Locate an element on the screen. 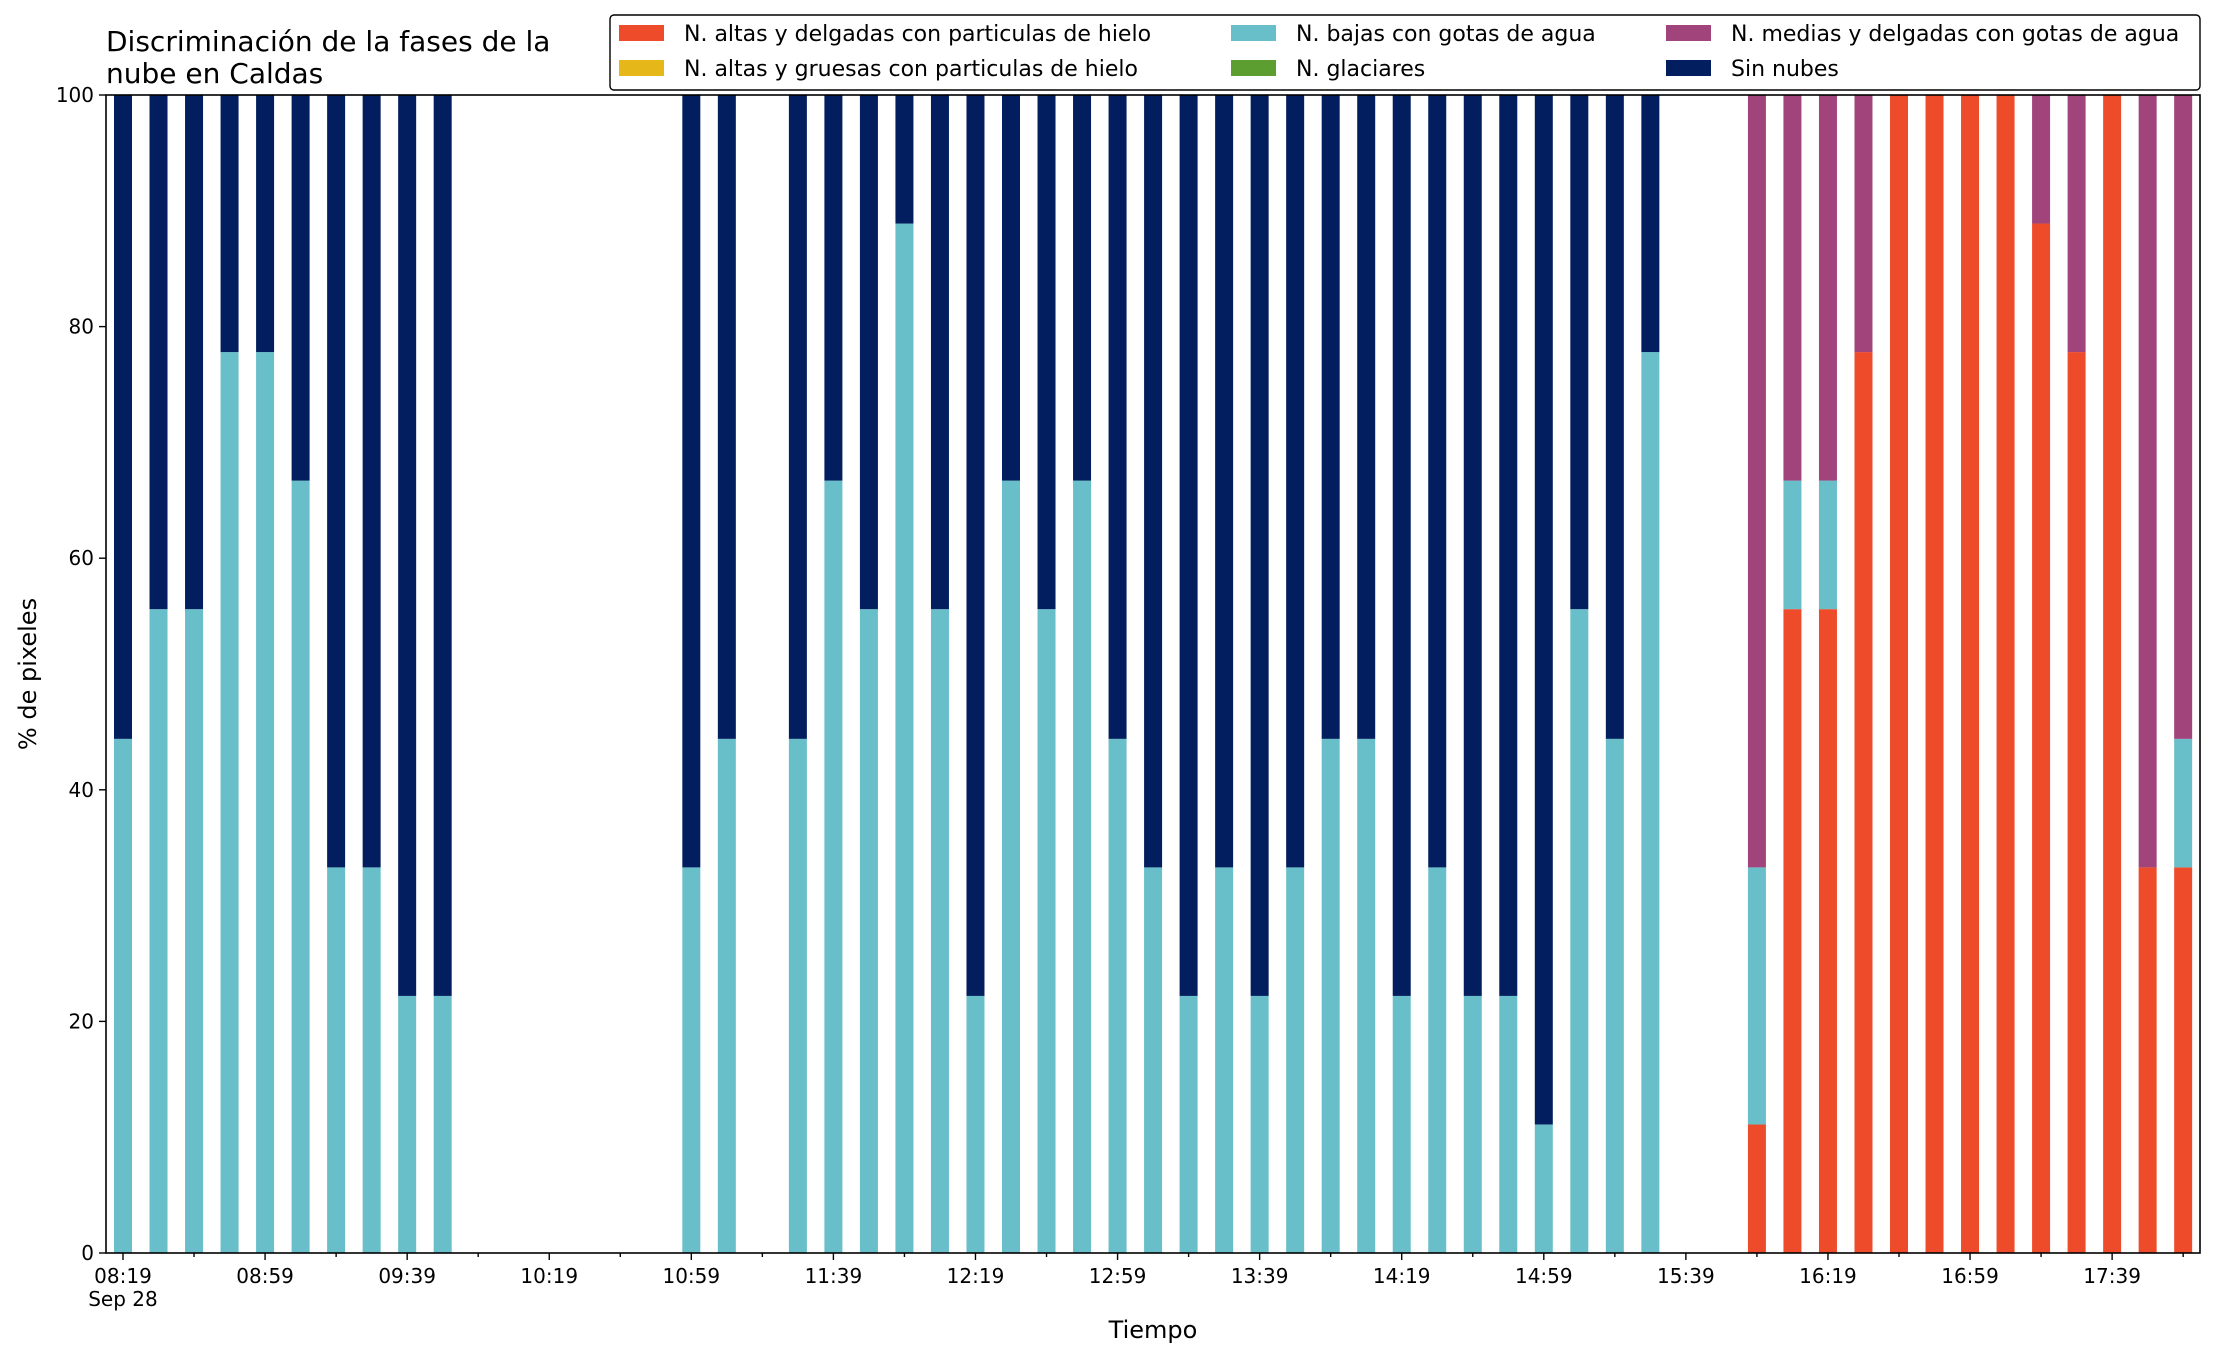 The width and height of the screenshot is (2216, 1355). y-tick-label-1: 20 is located at coordinates (81, 1021).